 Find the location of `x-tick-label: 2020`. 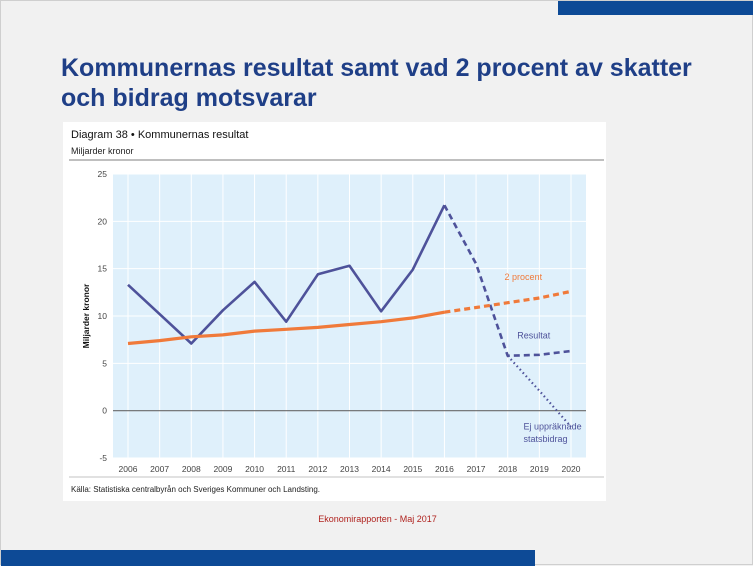

x-tick-label: 2020 is located at coordinates (571, 469).